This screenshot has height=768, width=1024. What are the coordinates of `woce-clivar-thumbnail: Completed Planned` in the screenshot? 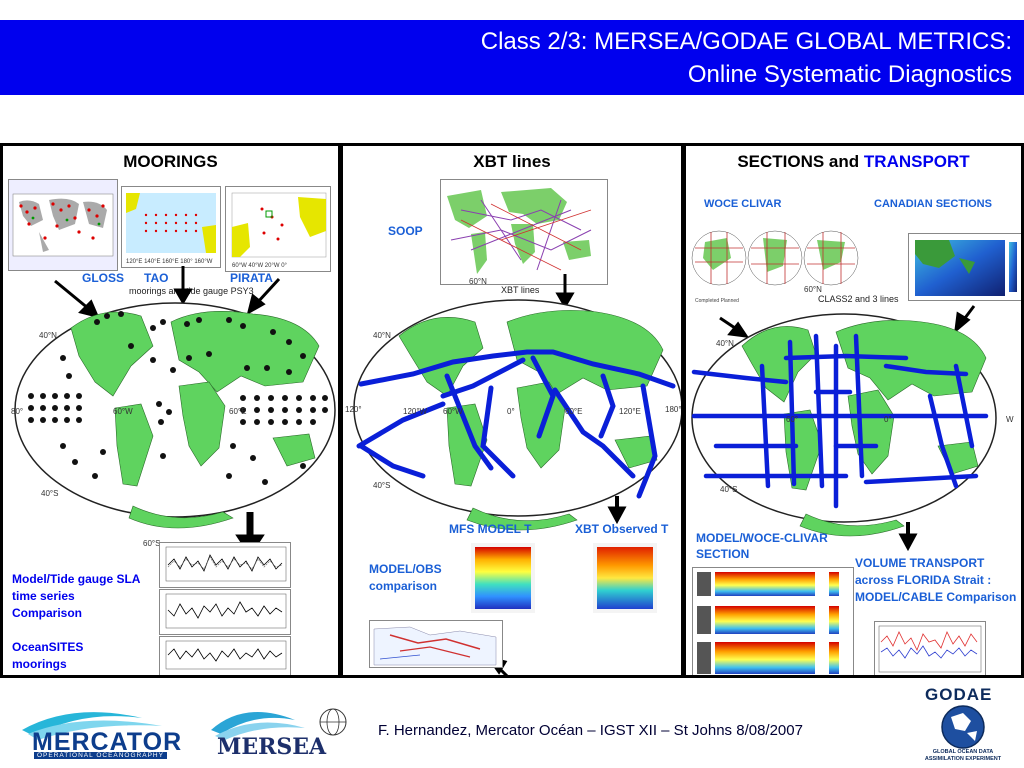 It's located at (775, 263).